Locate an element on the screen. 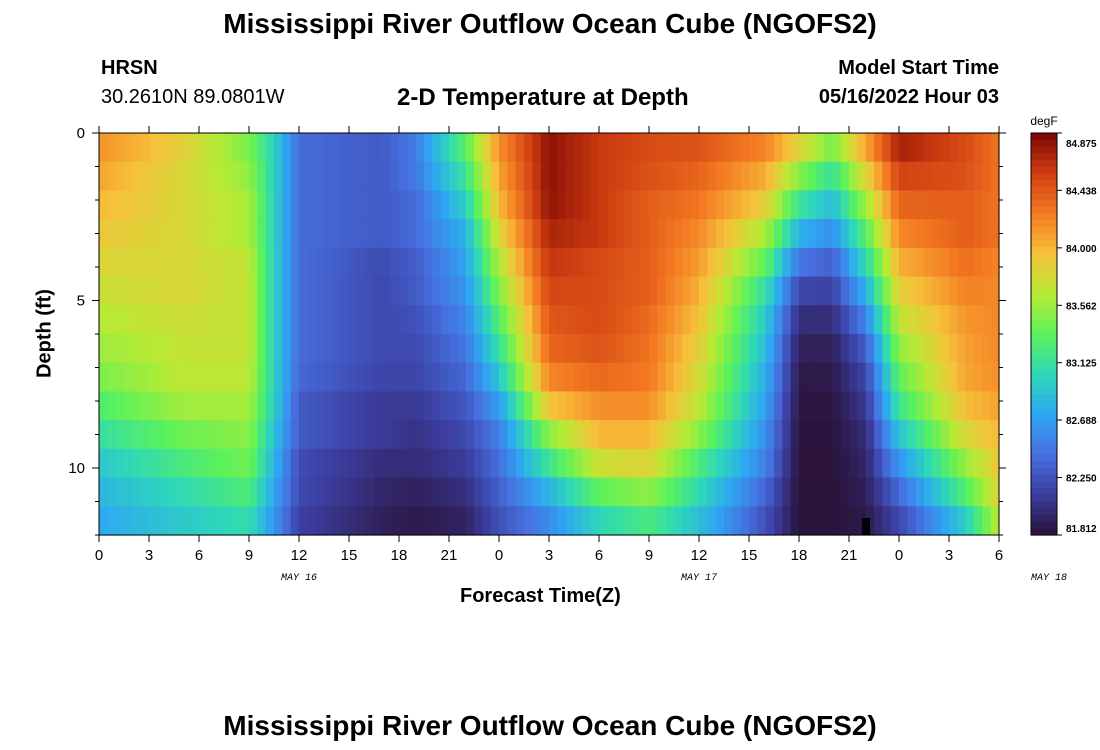 The image size is (1100, 750). x-tick-label: 9 is located at coordinates (249, 555).